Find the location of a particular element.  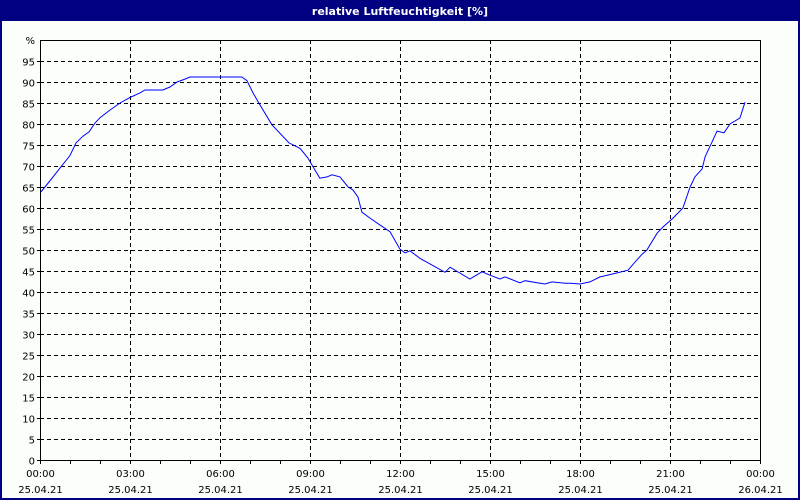

y-tick-label: 65 is located at coordinates (28, 189).